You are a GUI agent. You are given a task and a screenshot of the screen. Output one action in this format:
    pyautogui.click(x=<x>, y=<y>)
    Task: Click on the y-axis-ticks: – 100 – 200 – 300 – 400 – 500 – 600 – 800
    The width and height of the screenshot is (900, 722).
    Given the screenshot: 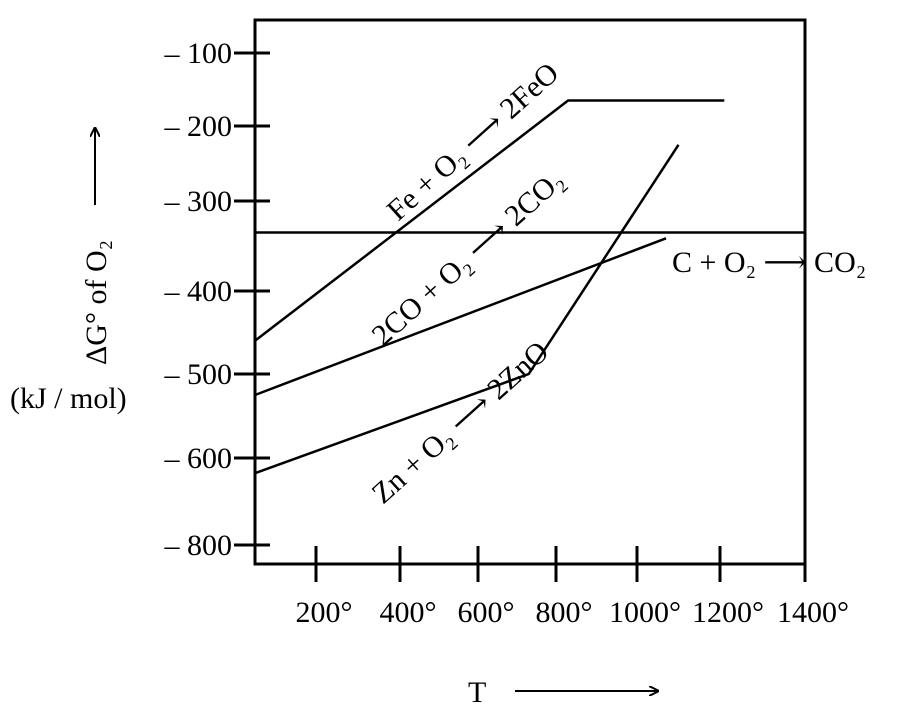 What is the action you would take?
    pyautogui.click(x=217, y=299)
    